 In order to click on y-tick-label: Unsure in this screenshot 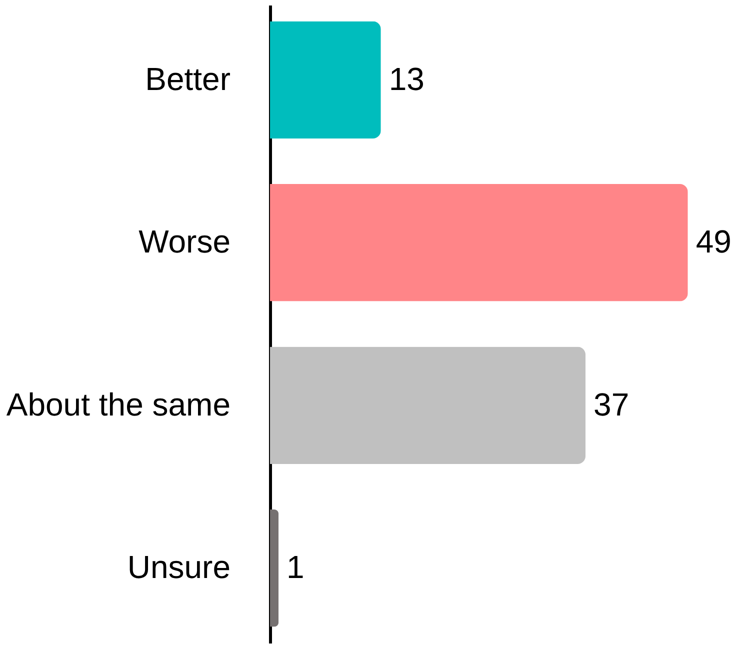, I will do `click(178, 567)`.